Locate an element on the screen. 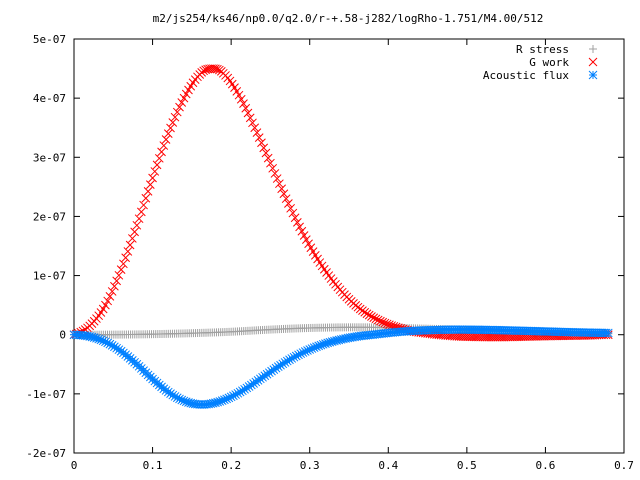 Image resolution: width=640 pixels, height=480 pixels. x-tick-label: 0.5 is located at coordinates (467, 465).